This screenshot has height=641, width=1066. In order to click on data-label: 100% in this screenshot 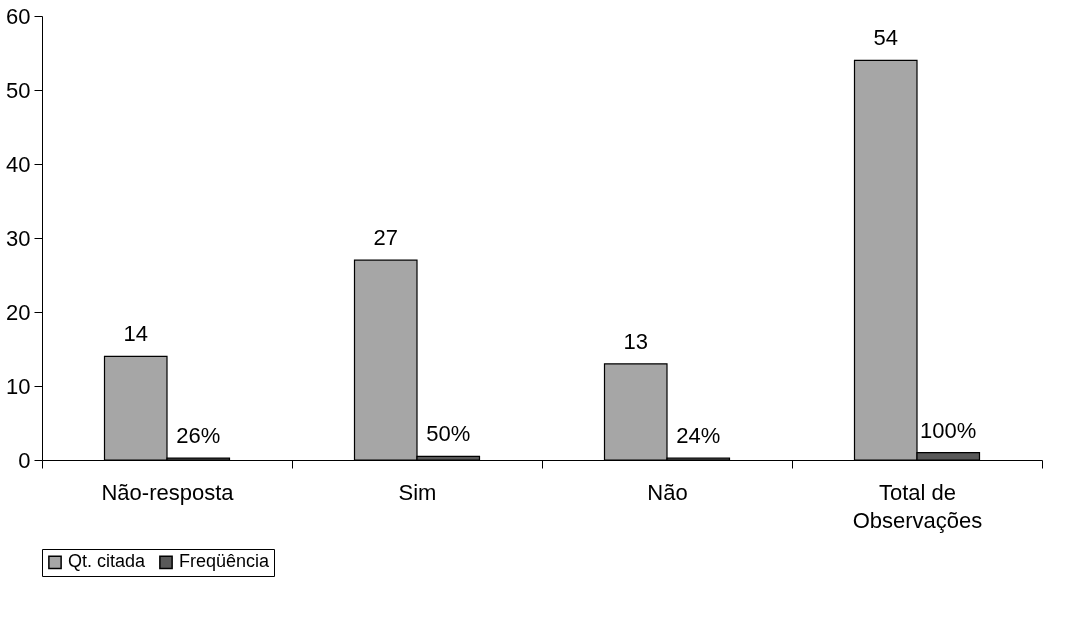, I will do `click(948, 430)`.